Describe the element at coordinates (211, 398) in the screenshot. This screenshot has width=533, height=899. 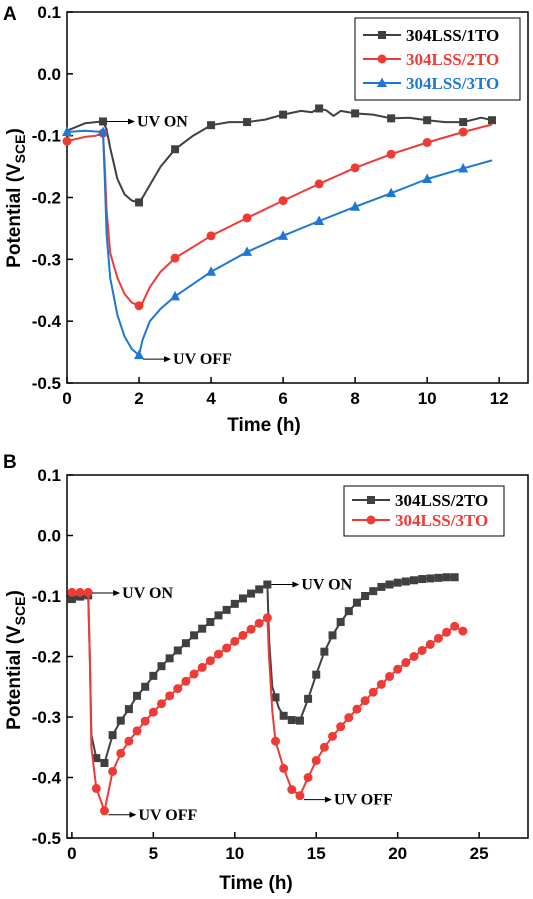
I see `x-tick-label: 4` at that location.